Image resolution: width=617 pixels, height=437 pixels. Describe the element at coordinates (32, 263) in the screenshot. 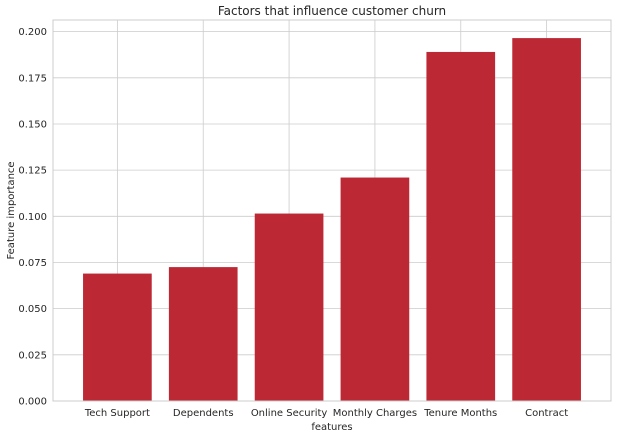

I see `y-tick-label: 0.075` at that location.